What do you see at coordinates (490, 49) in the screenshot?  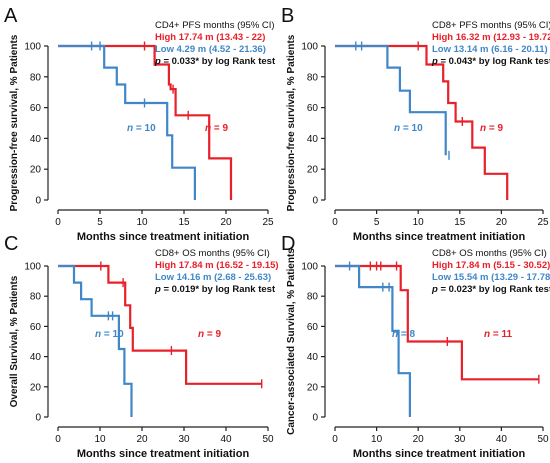 I see `legend-entry: Low 13.14 m (6.16 - 20.11)` at bounding box center [490, 49].